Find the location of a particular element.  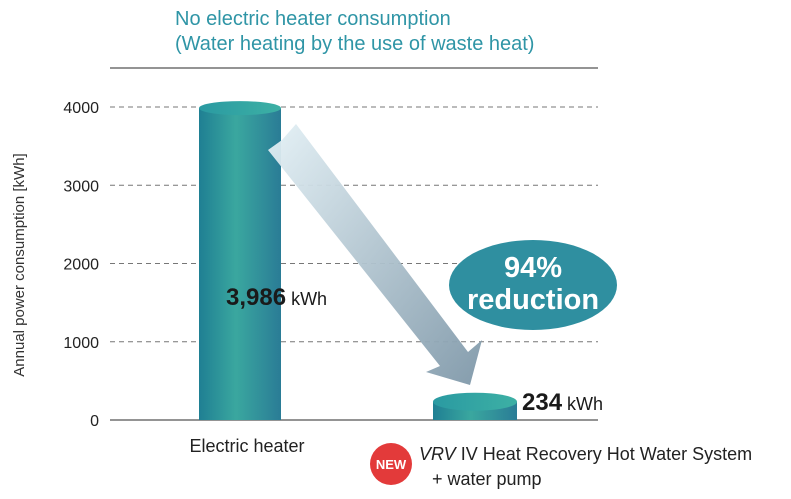

category-label-vrv-line2: + water pump is located at coordinates (487, 479).